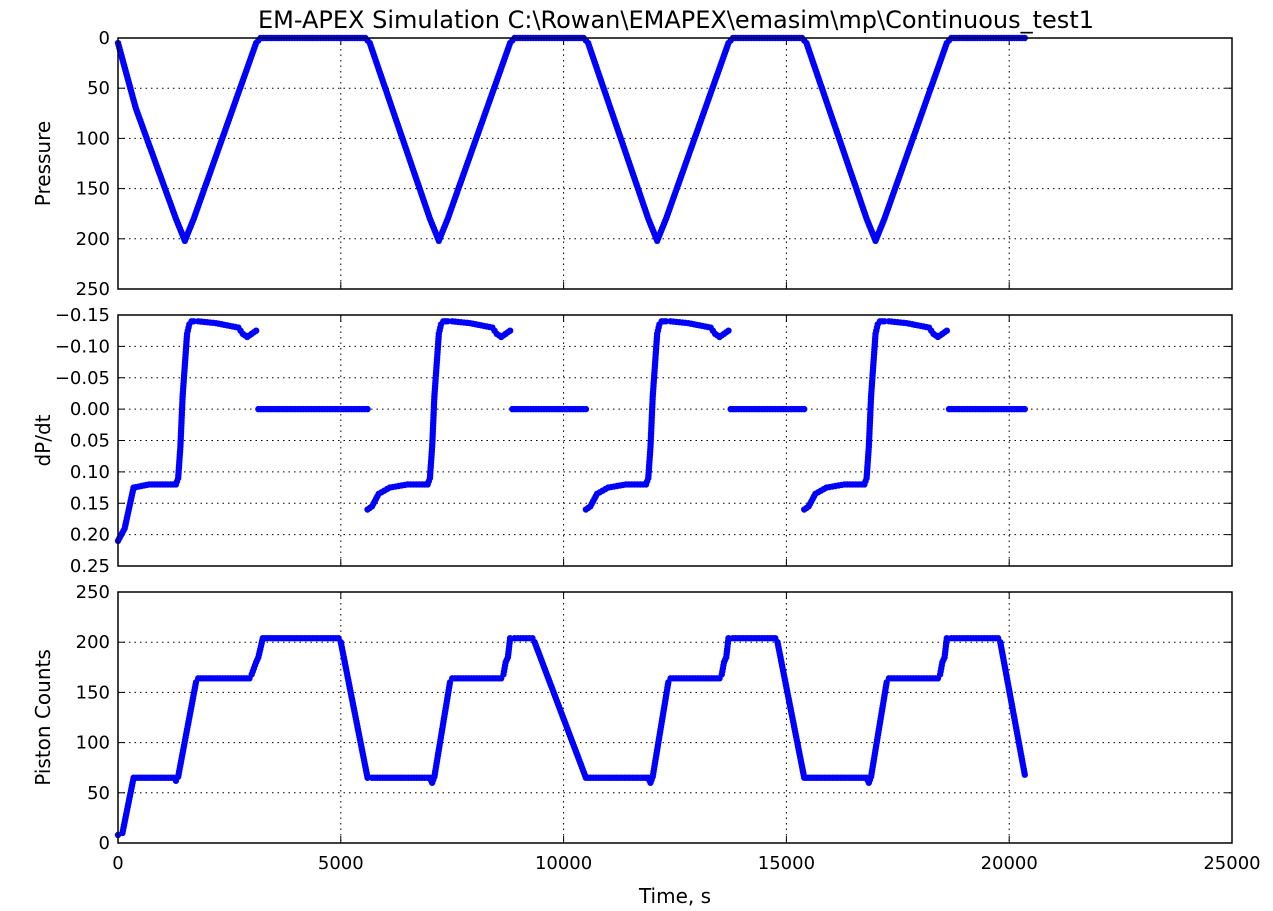  What do you see at coordinates (82, 346) in the screenshot?
I see `y-tick-label: −0.10` at bounding box center [82, 346].